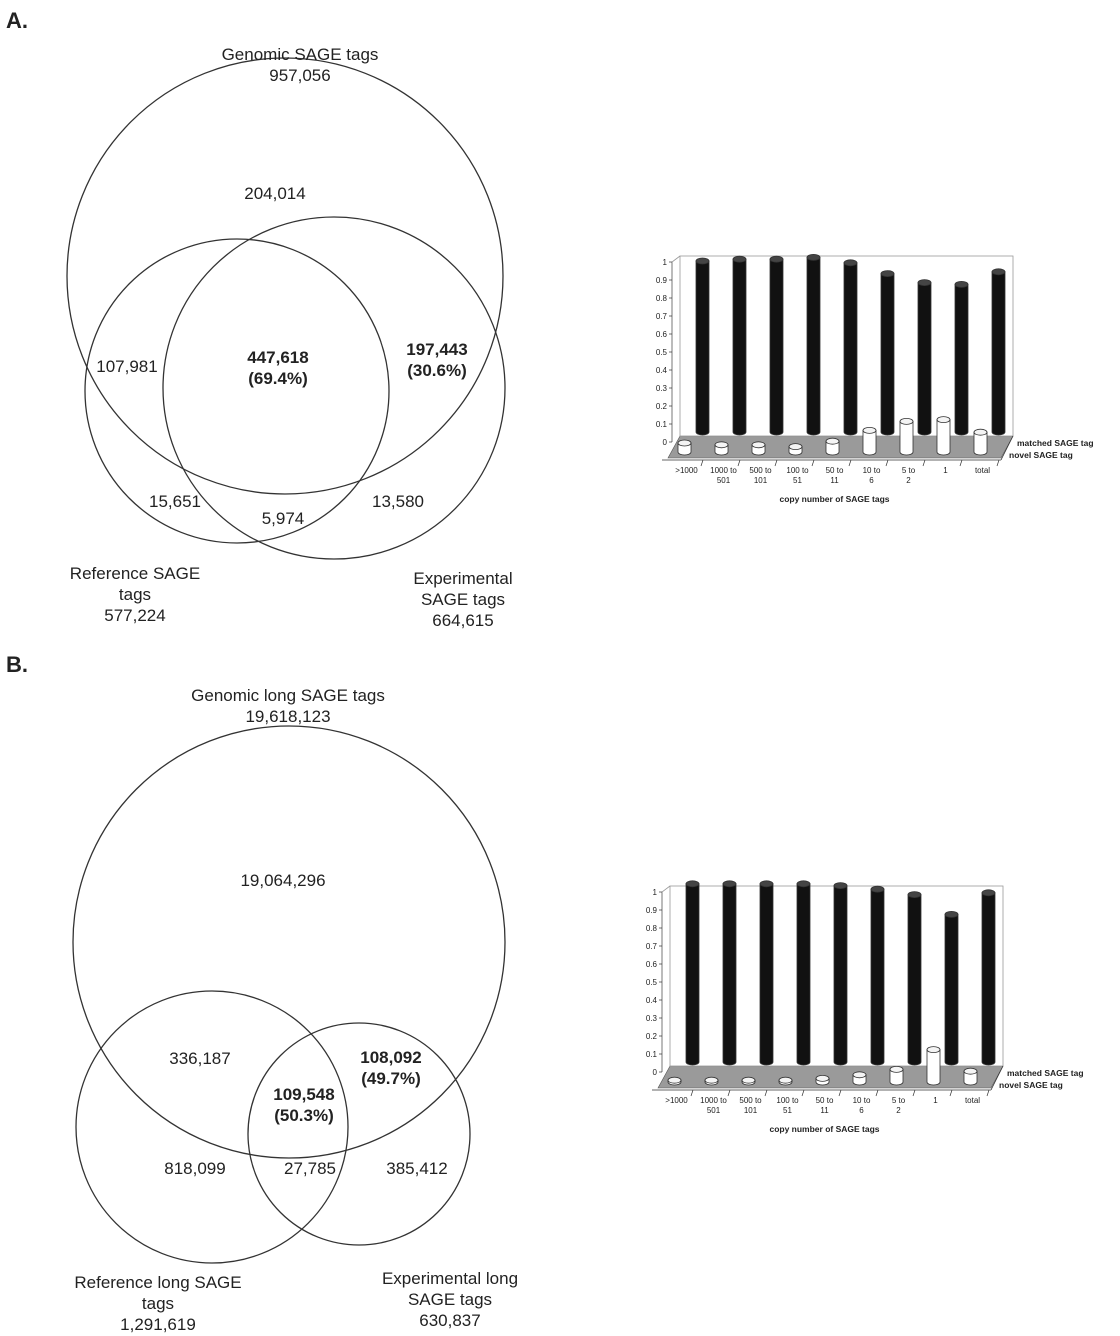 The image size is (1120, 1336). I want to click on panel-a-chart-y-axis-top, so click(676, 259).